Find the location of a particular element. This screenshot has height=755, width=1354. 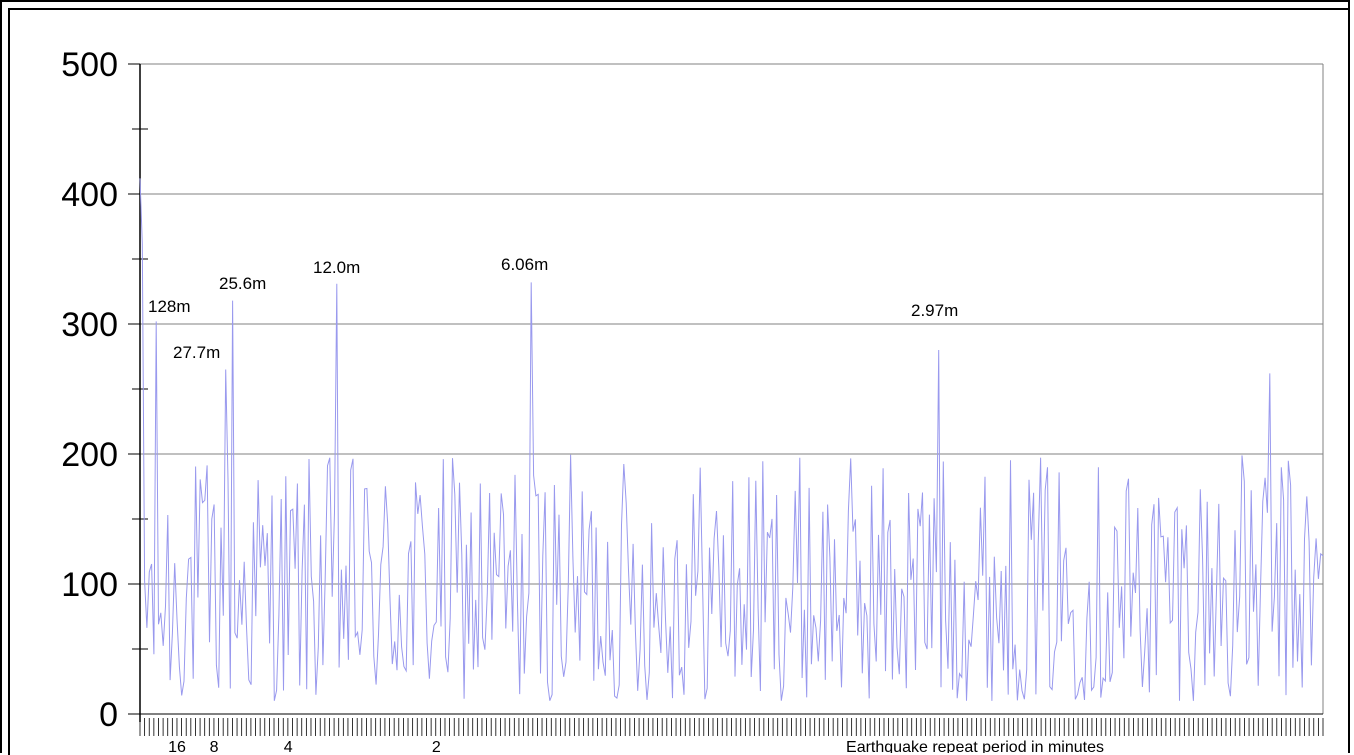

annotation-128m: 128m is located at coordinates (169, 306).